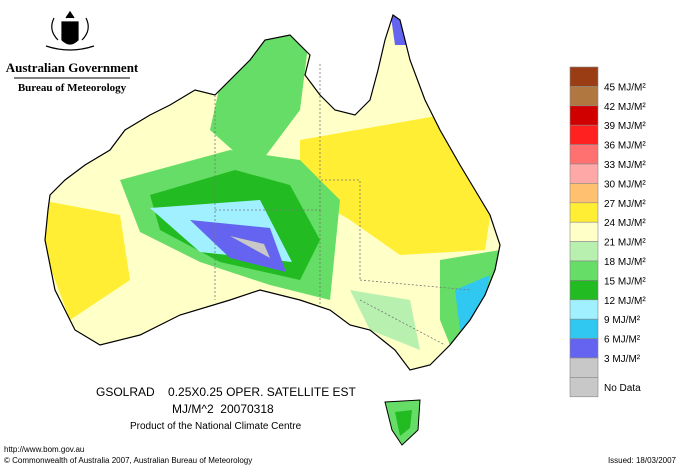  I want to click on legend-label: 6 MJ/M², so click(622, 340).